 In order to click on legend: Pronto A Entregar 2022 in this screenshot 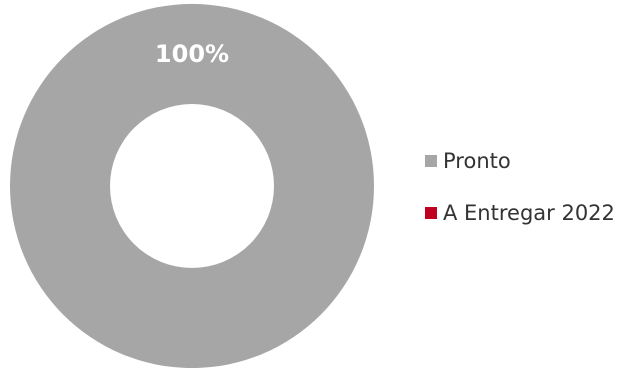, I will do `click(532, 200)`.